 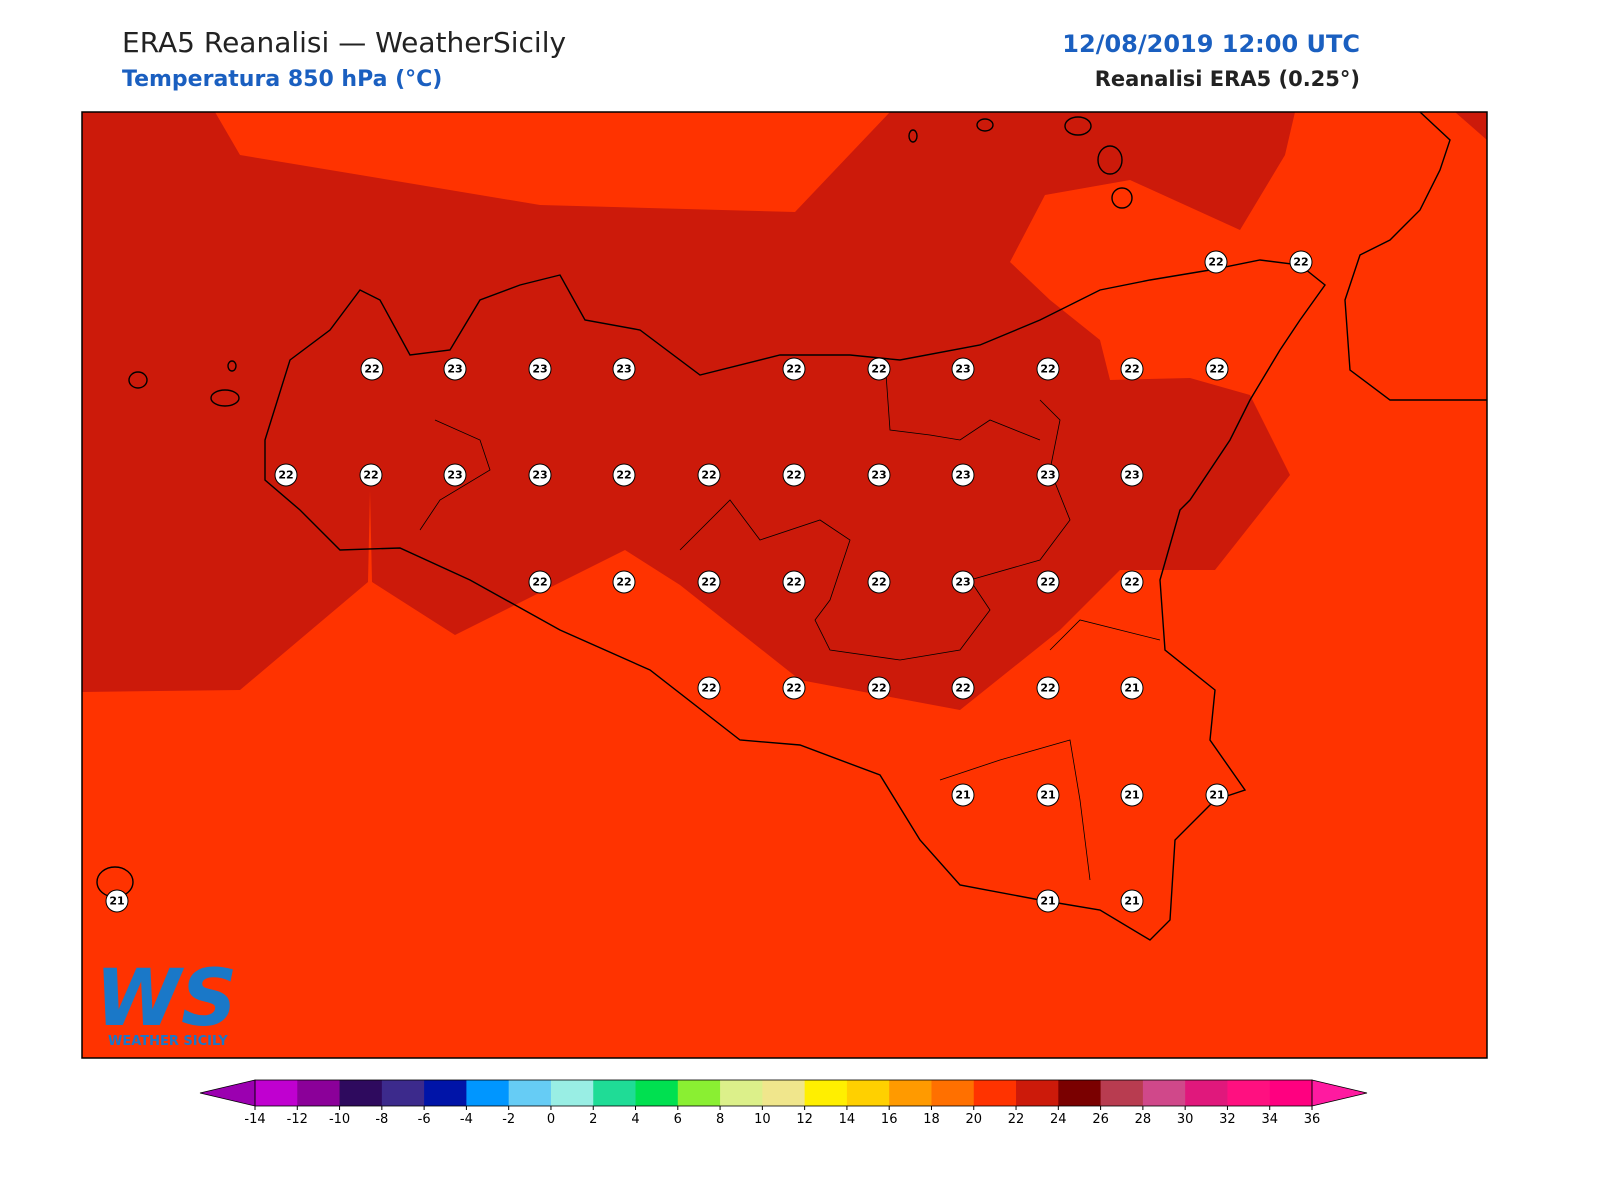 I want to click on colorbar-tick-label: -14, so click(x=254, y=1119).